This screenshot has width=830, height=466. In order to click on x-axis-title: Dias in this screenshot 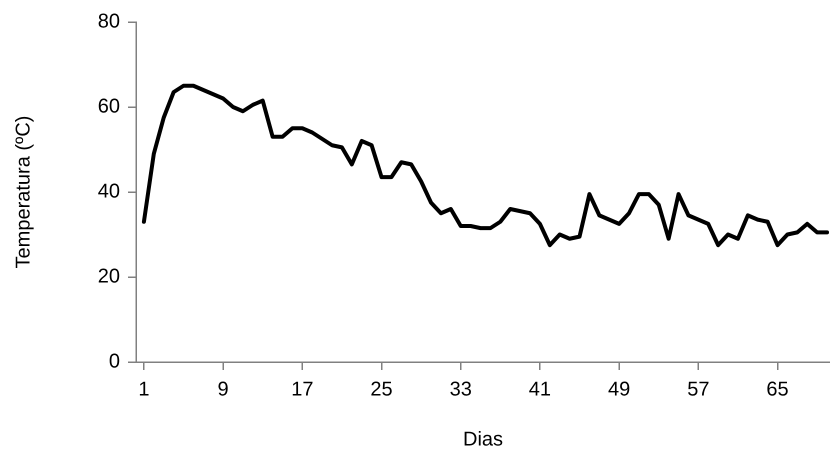, I will do `click(483, 439)`.